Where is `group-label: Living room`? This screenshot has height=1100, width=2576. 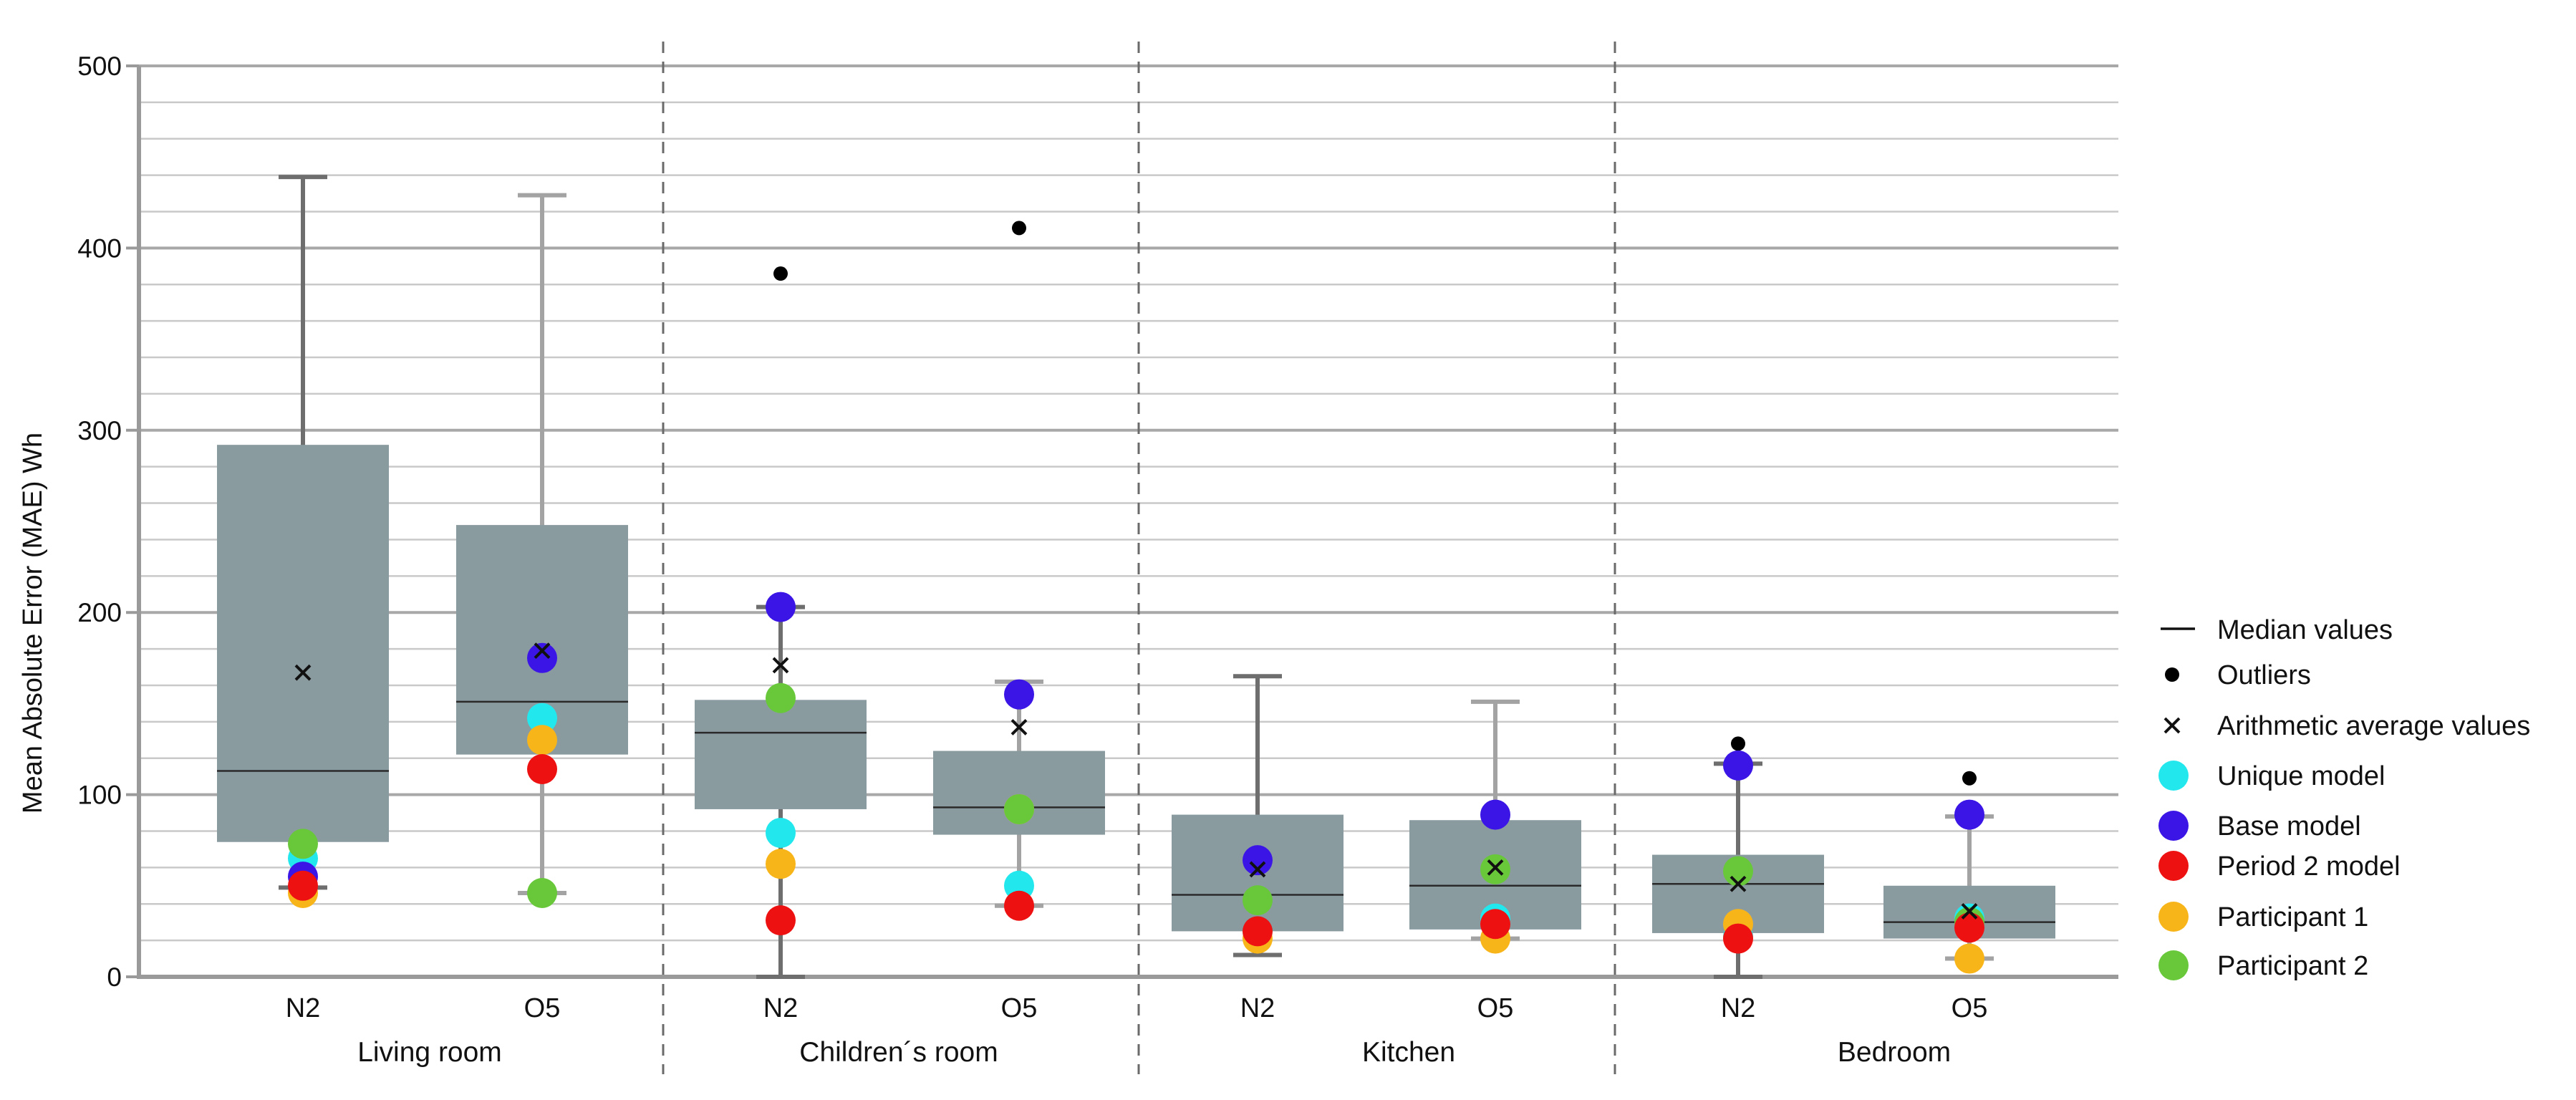
group-label: Living room is located at coordinates (429, 1052).